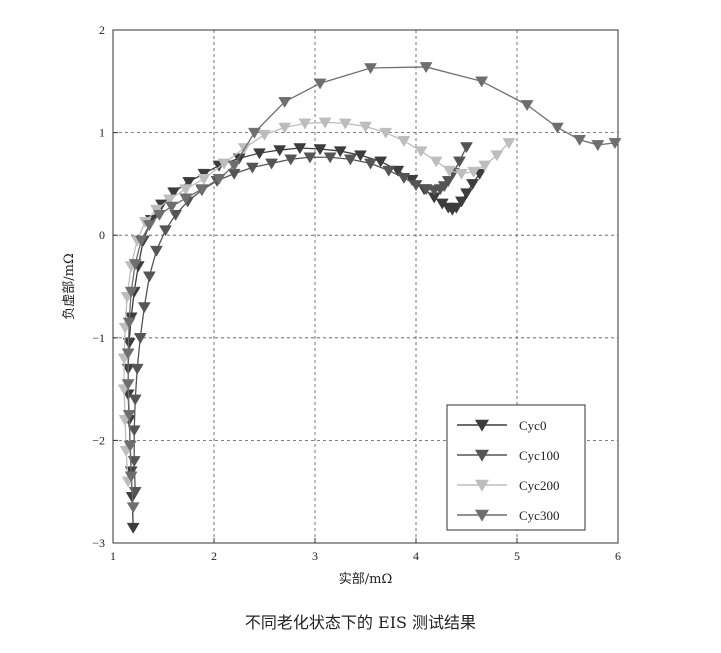 The height and width of the screenshot is (653, 721). I want to click on legend-label: Cyc100, so click(539, 455).